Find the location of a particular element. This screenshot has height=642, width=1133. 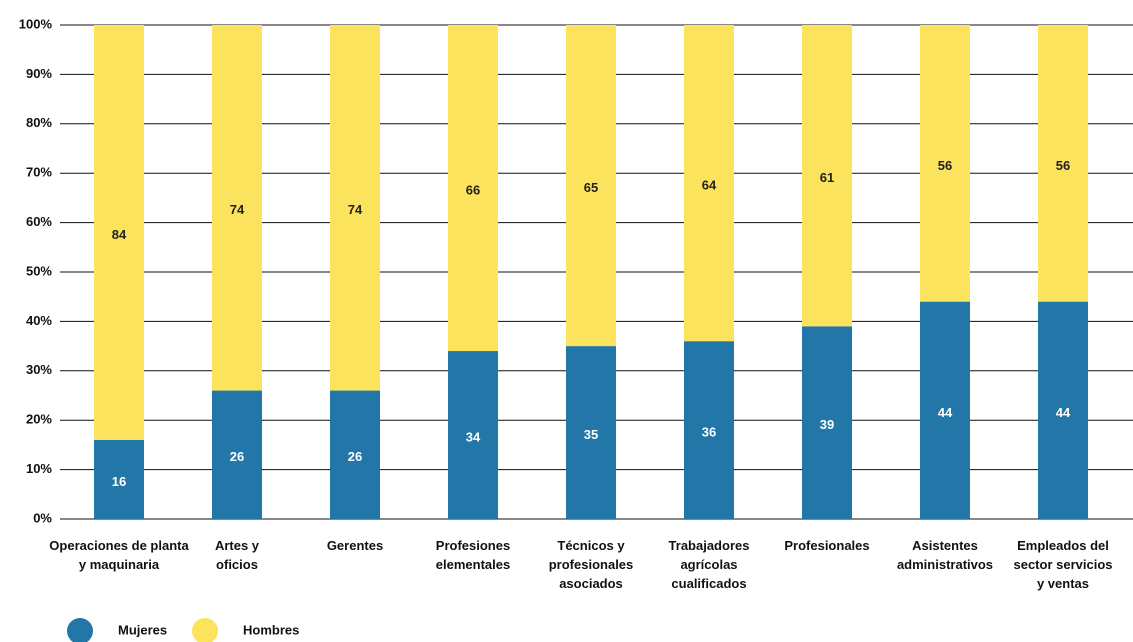

y-tick-label: 0% is located at coordinates (42, 517).